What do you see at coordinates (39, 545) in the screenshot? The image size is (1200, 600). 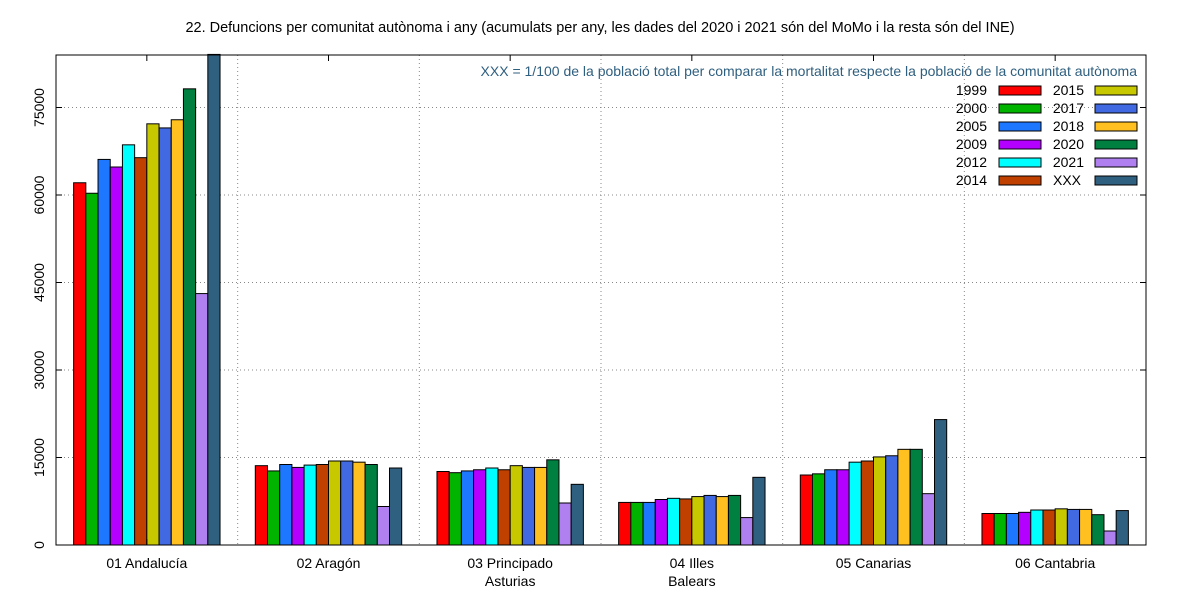 I see `y-tick-label: 0` at bounding box center [39, 545].